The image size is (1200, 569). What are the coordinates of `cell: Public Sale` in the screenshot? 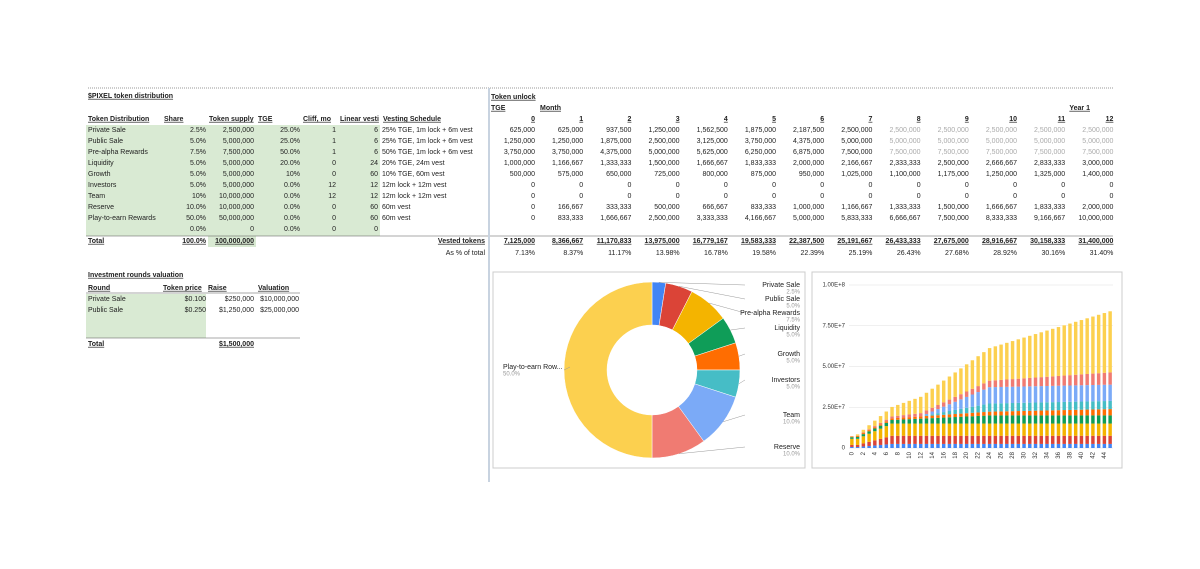 It's located at (105, 141).